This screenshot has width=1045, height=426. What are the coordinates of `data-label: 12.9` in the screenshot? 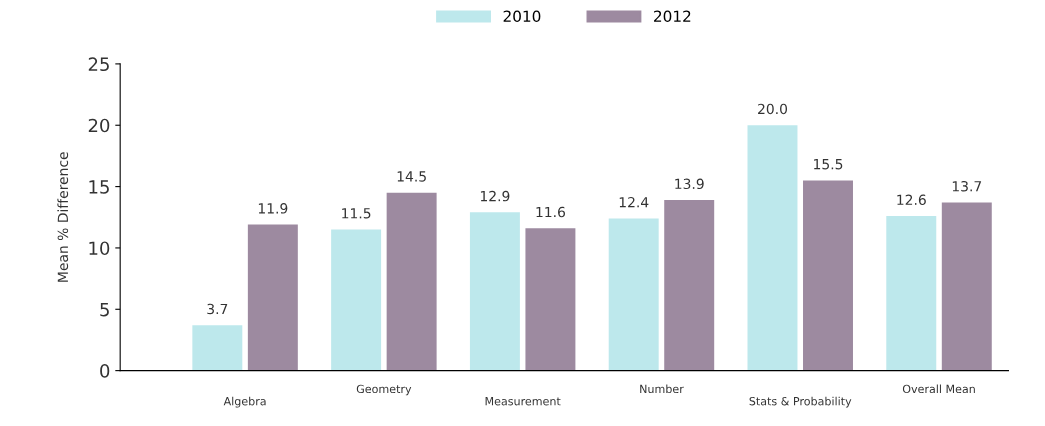 It's located at (495, 196).